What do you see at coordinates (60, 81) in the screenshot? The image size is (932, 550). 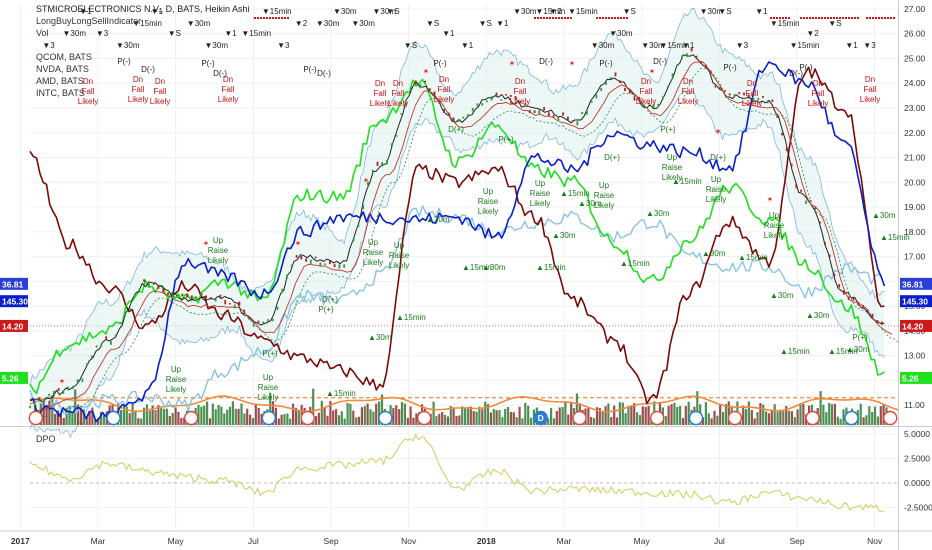 I see `indicator-legend-4: AMD, BATS` at bounding box center [60, 81].